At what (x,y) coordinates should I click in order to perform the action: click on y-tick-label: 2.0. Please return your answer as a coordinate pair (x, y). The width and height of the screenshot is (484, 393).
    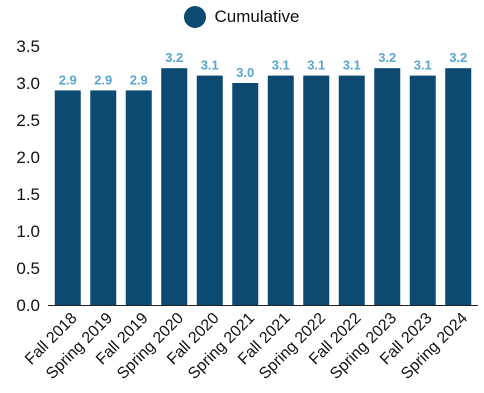
    Looking at the image, I should click on (28, 157).